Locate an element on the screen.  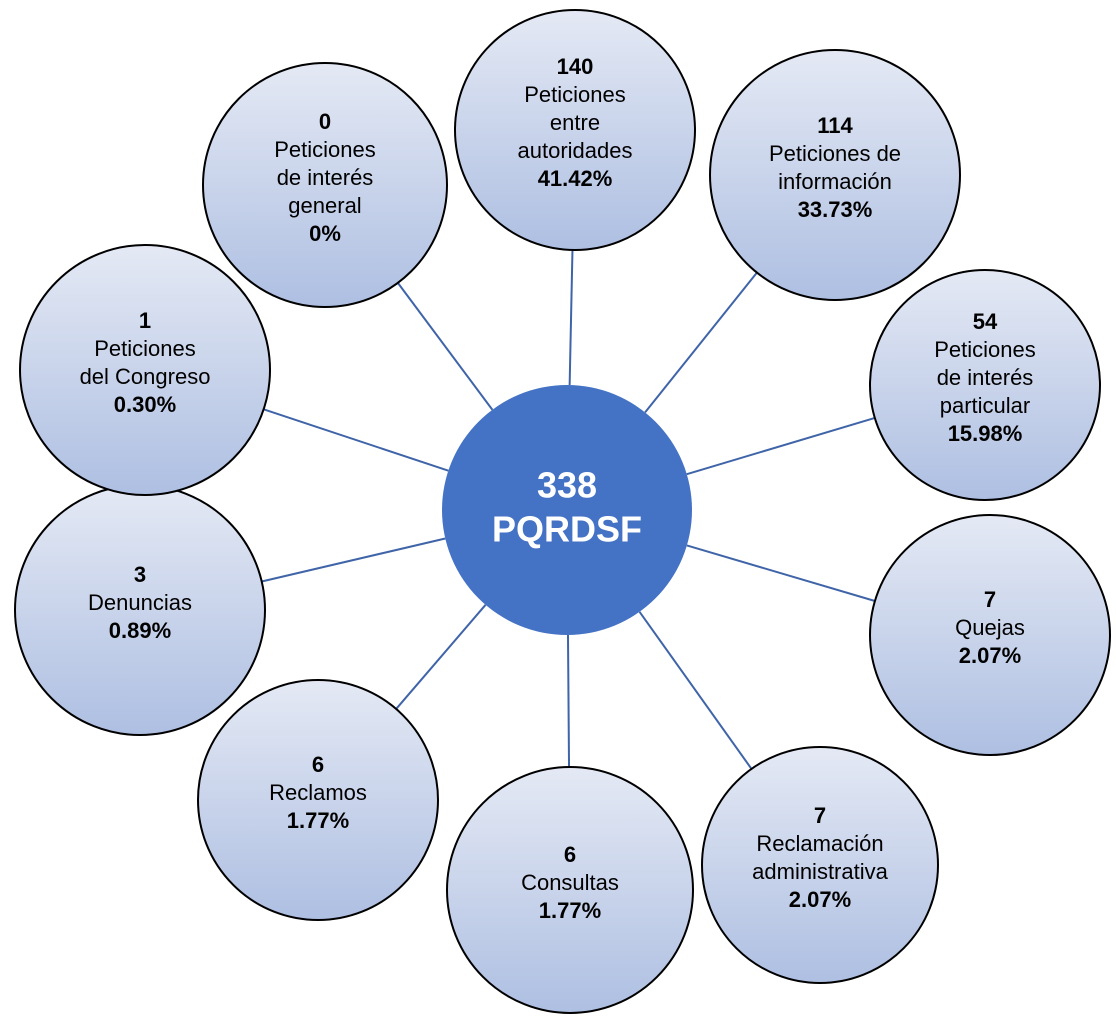
node-count: 3 is located at coordinates (140, 574).